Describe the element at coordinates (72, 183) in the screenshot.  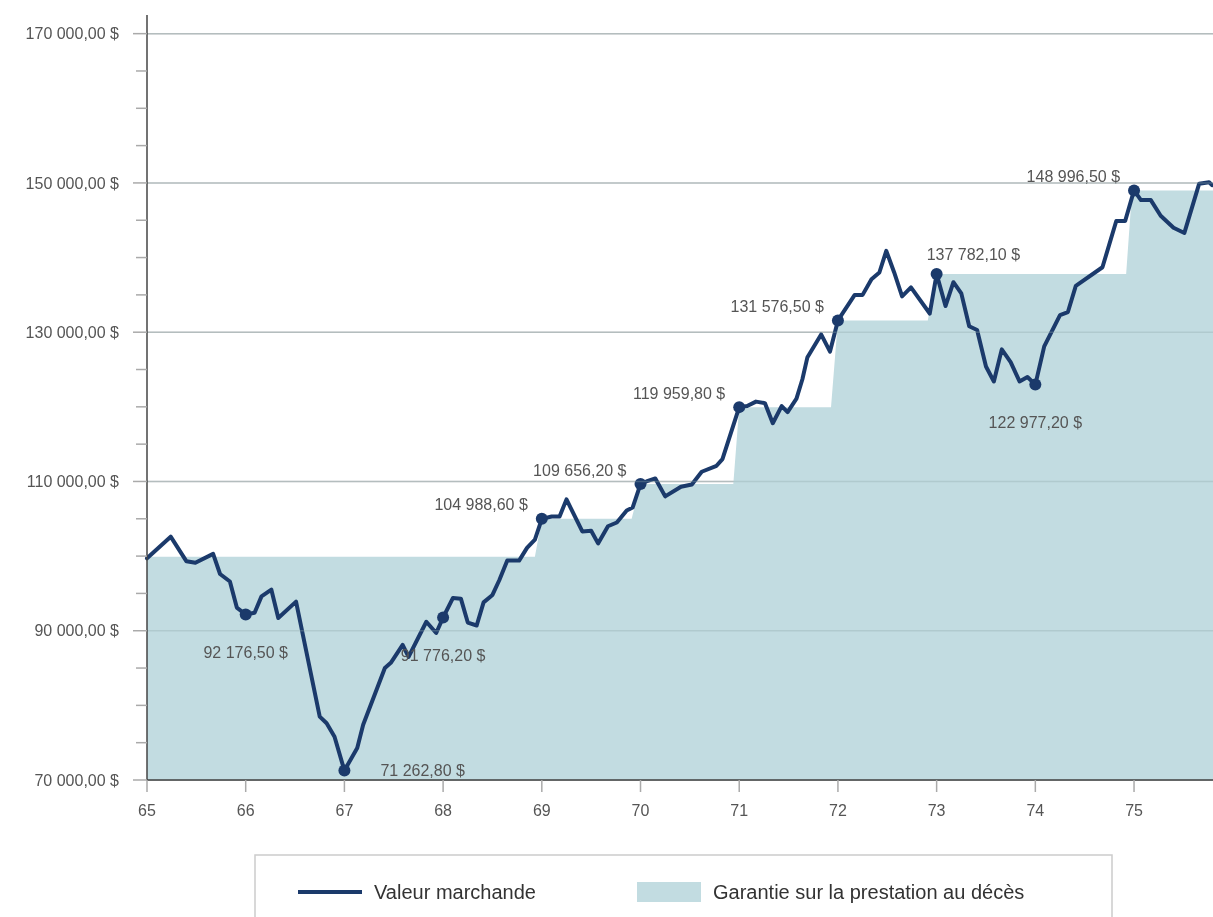
I see `y-tick-label: 150 000,00 $` at that location.